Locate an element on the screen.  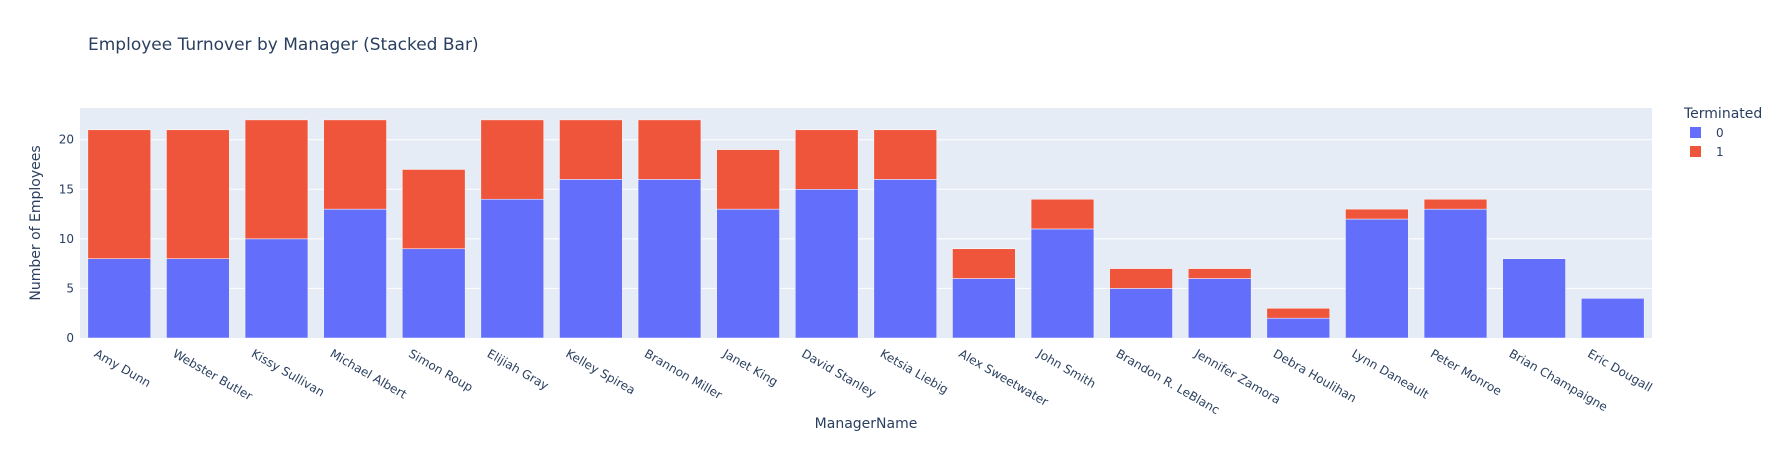
legend-label: 1 is located at coordinates (1720, 152).